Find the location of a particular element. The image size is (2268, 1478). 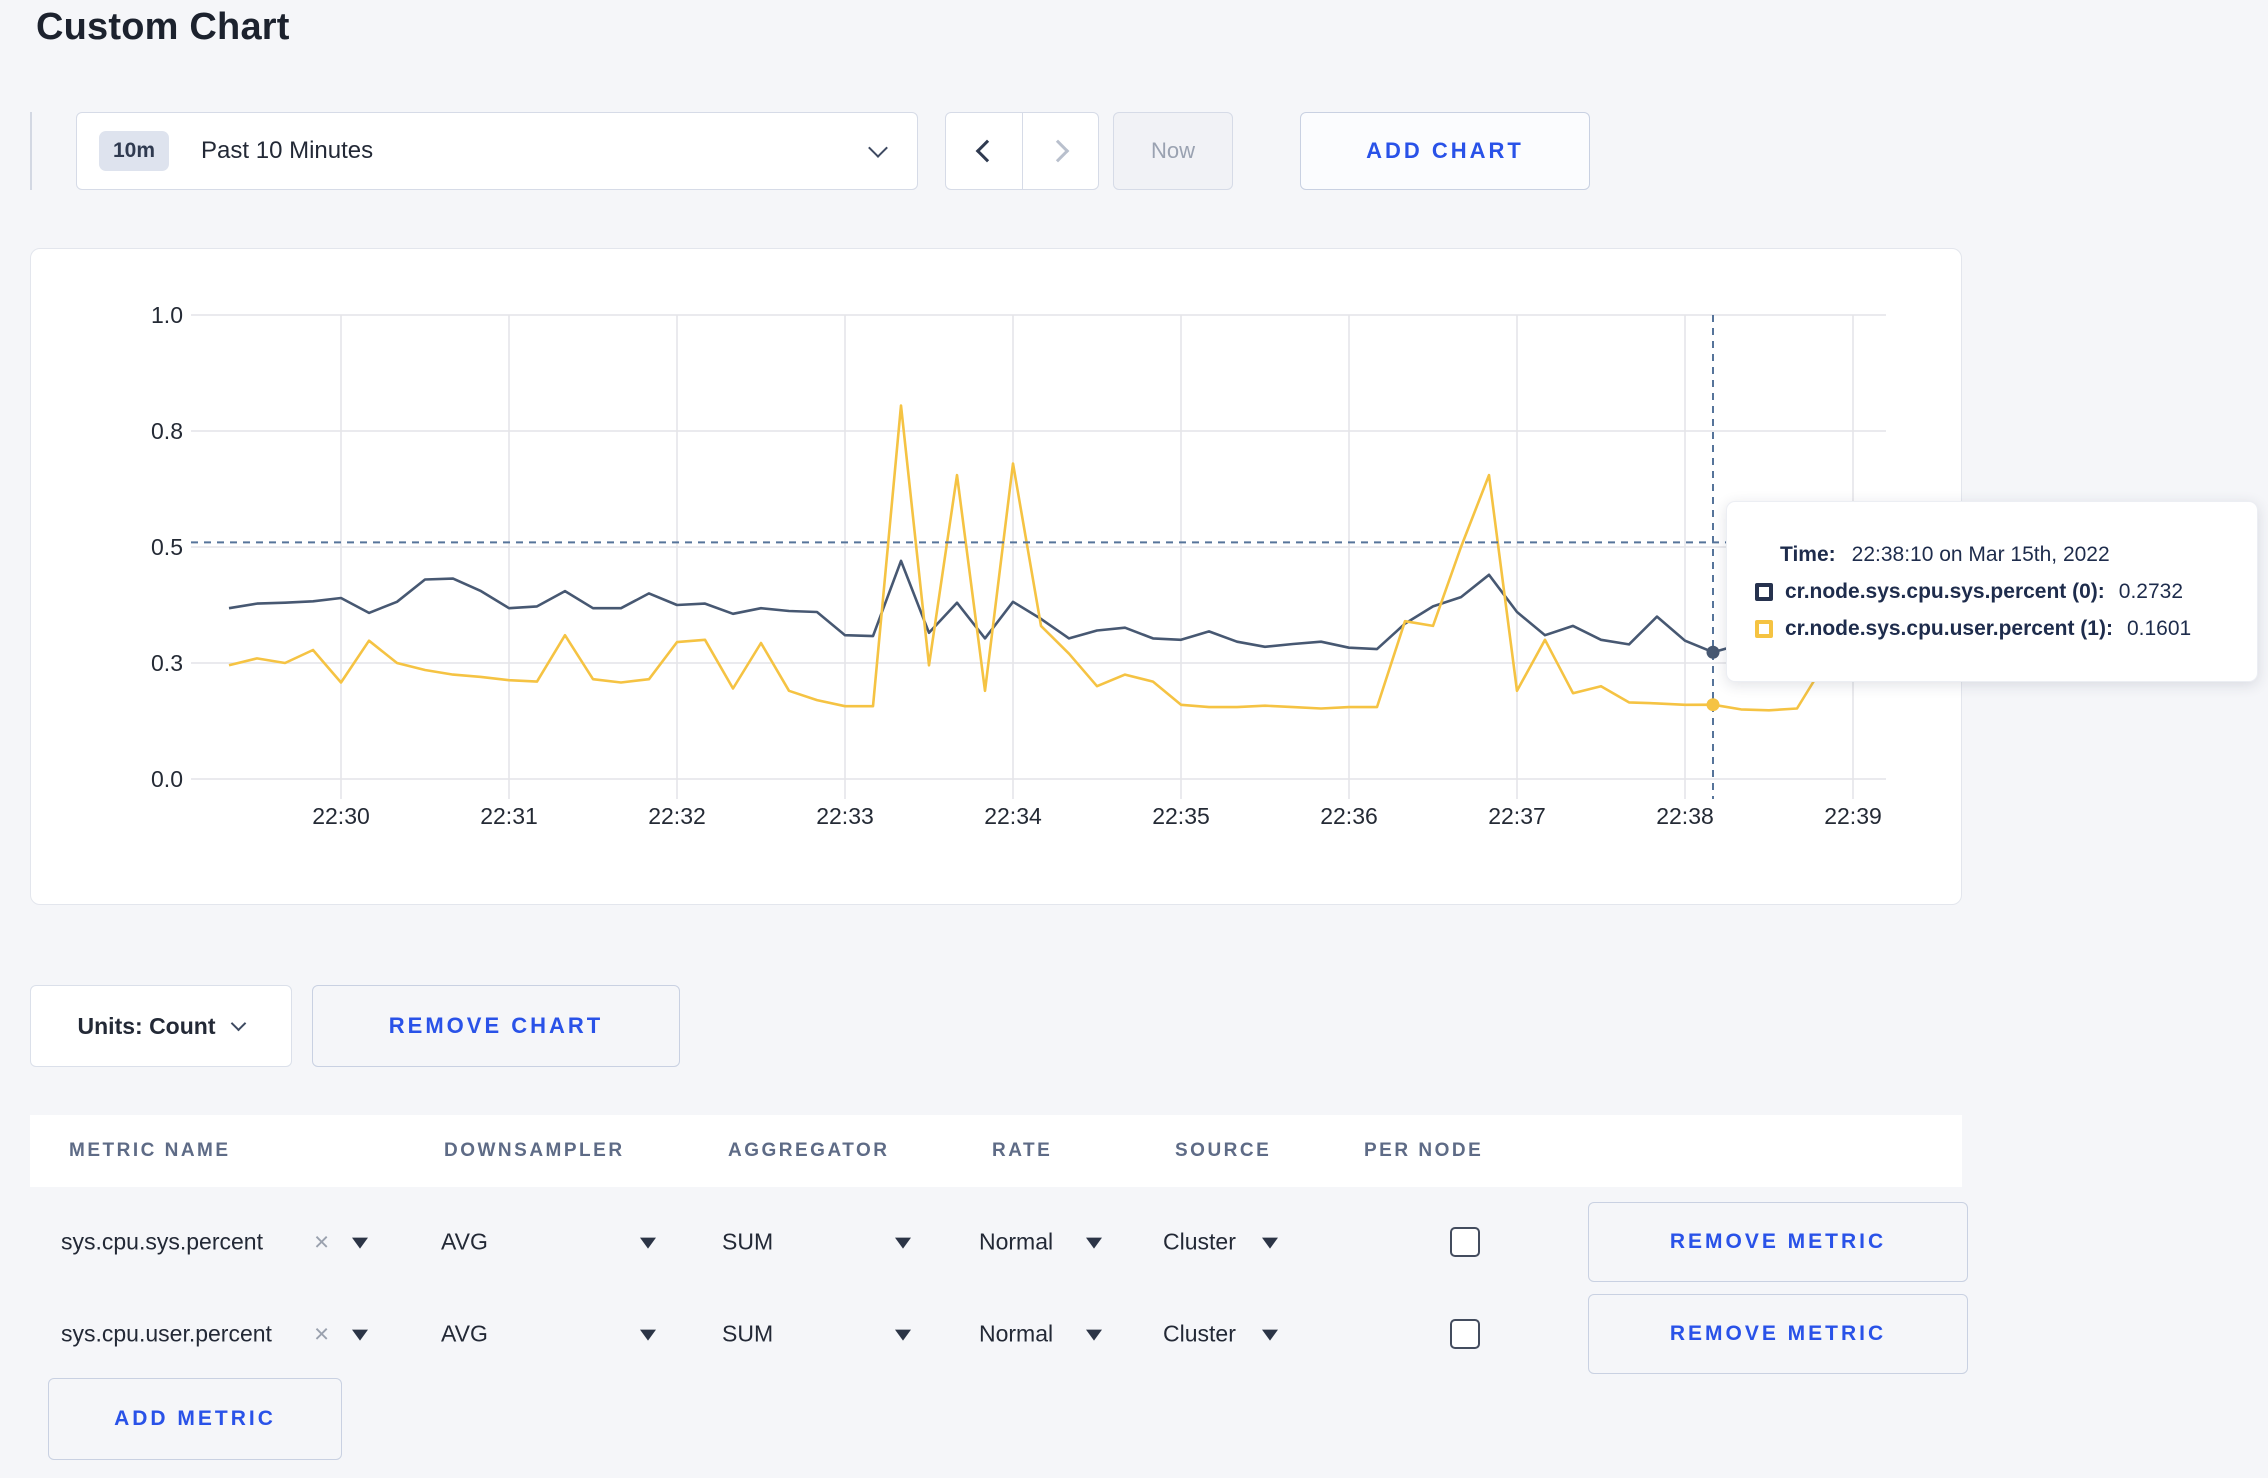

previous-timespan-button is located at coordinates (984, 151).